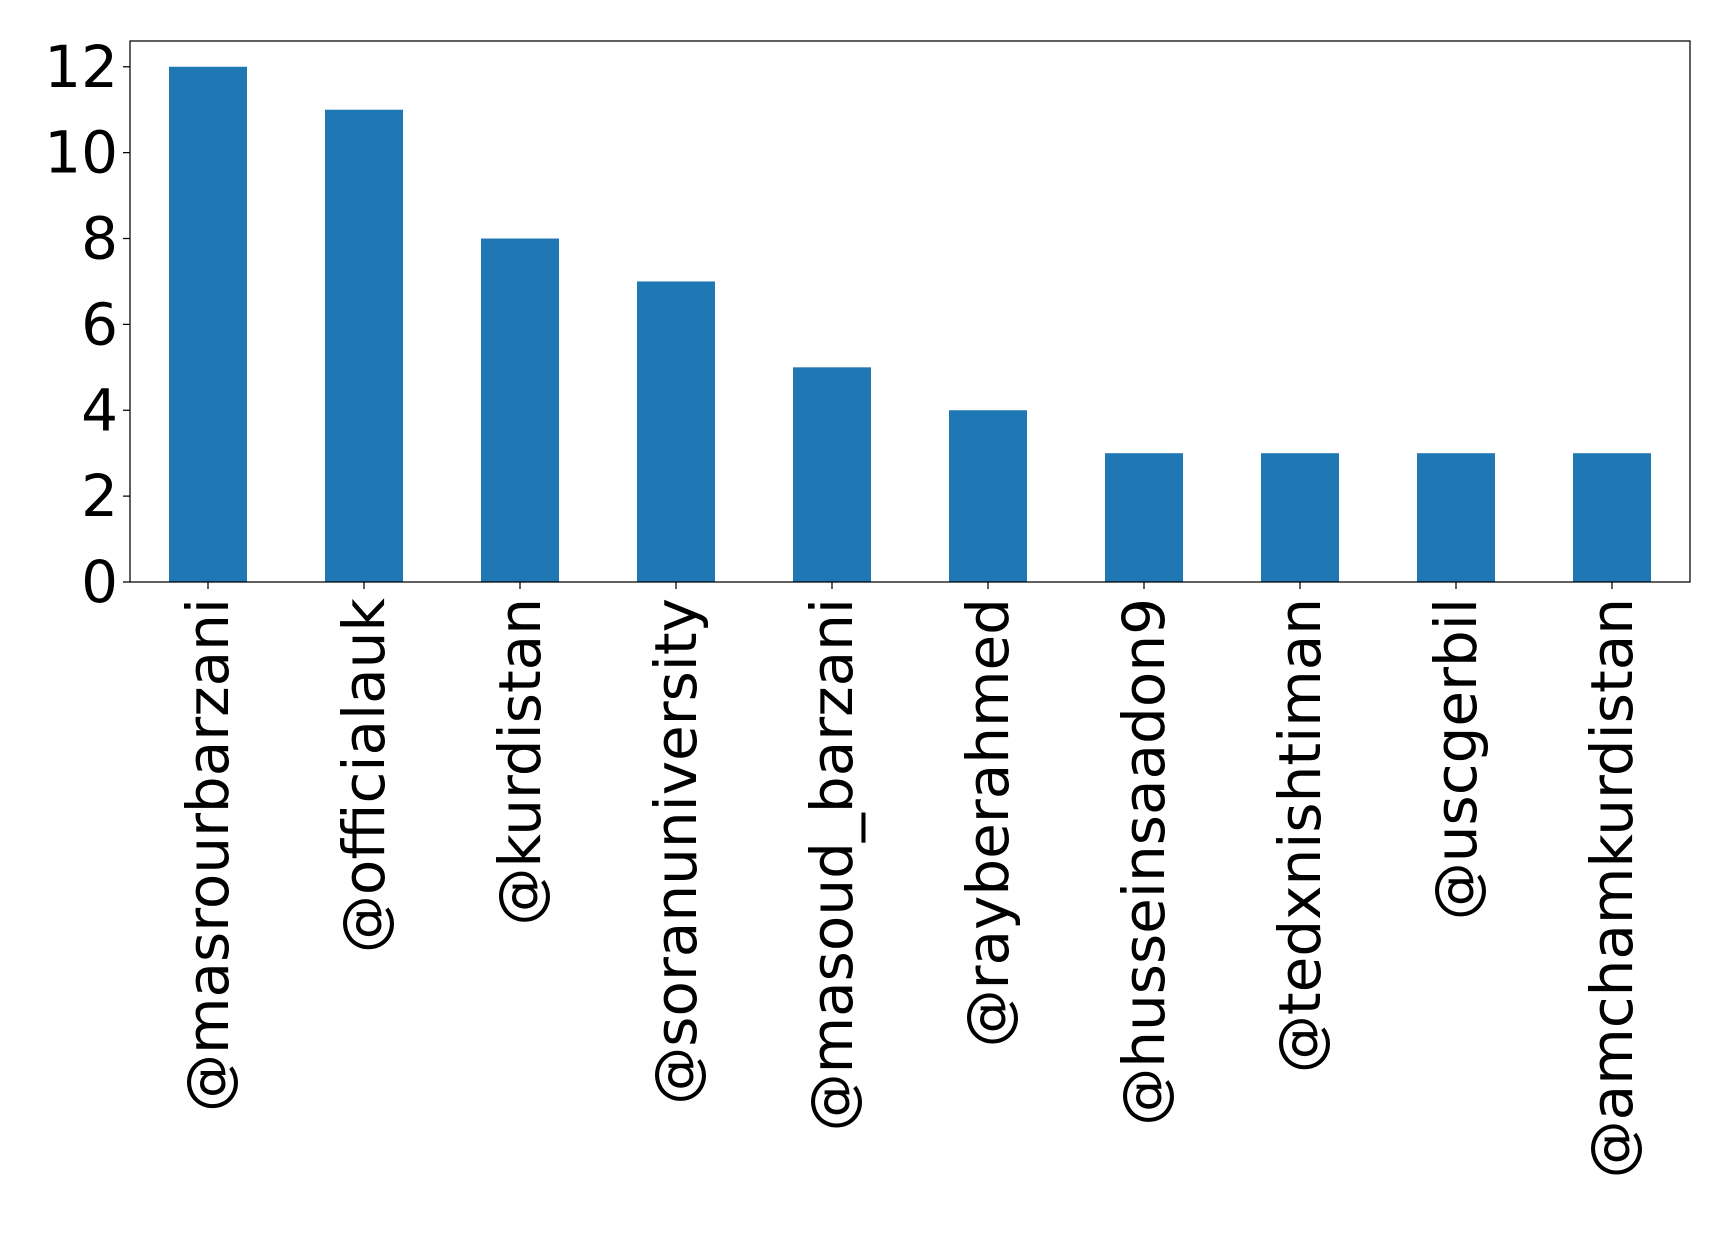 Image resolution: width=1719 pixels, height=1258 pixels. I want to click on x-tick-label: @masoud_barzani, so click(832, 864).